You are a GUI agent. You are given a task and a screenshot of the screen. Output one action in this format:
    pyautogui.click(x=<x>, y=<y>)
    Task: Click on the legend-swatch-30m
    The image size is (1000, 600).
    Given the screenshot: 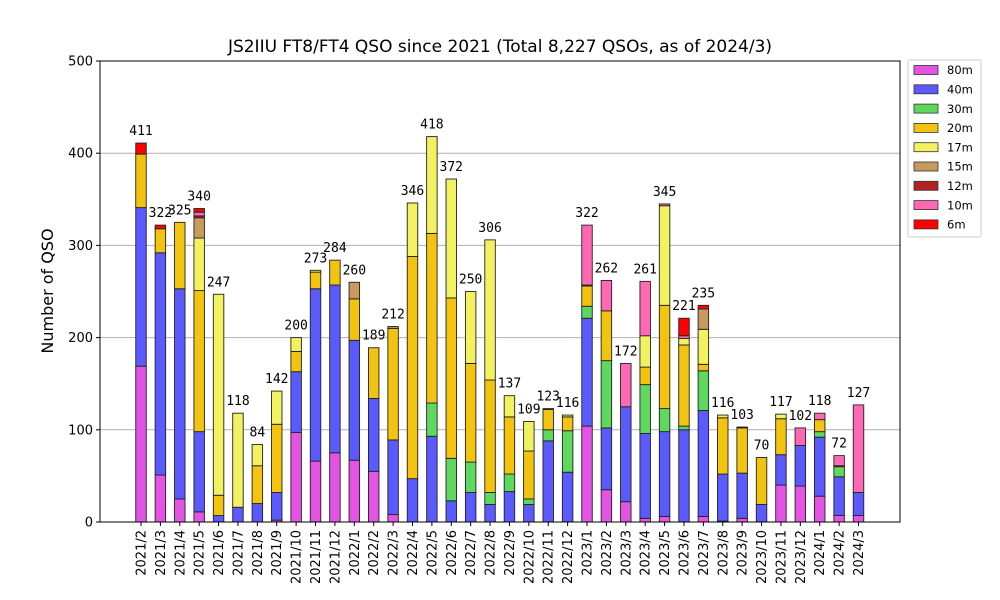 What is the action you would take?
    pyautogui.click(x=926, y=108)
    